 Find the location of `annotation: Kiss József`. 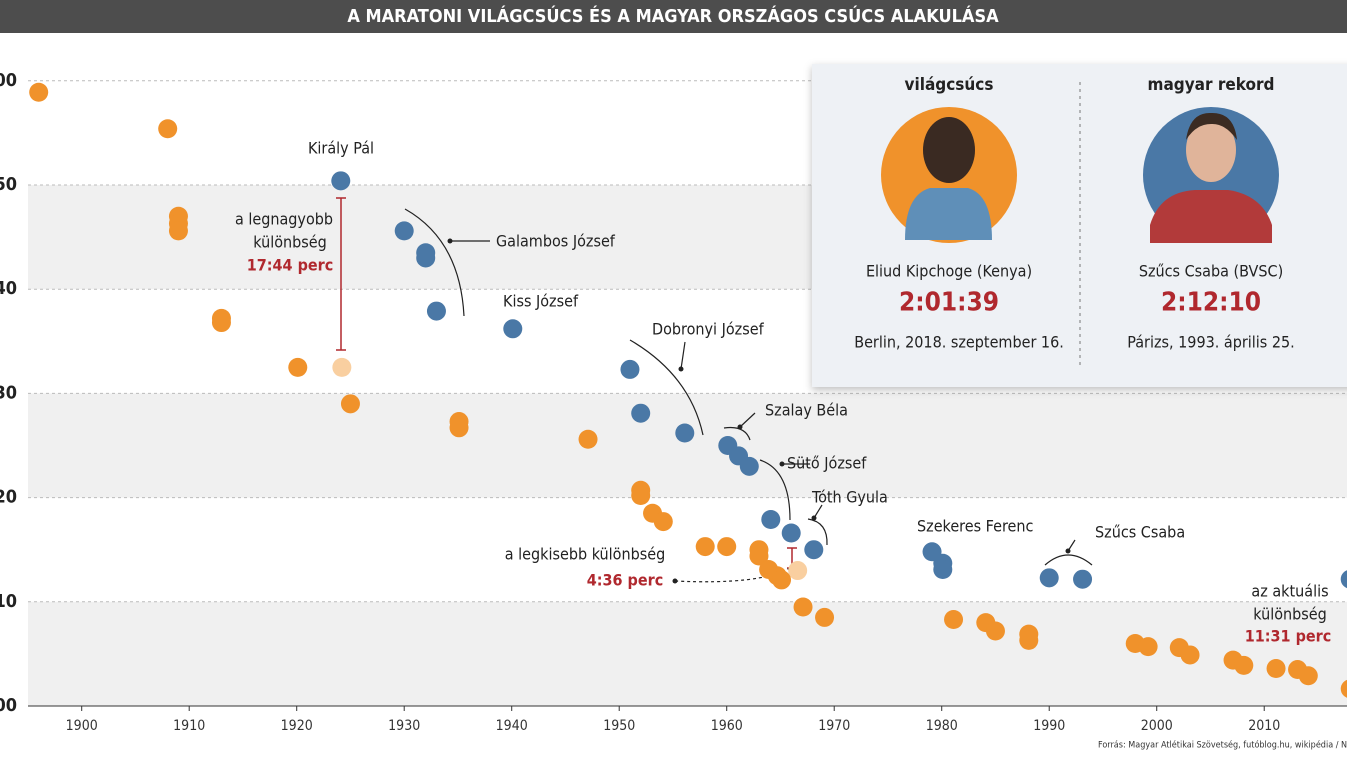

annotation: Kiss József is located at coordinates (541, 301).